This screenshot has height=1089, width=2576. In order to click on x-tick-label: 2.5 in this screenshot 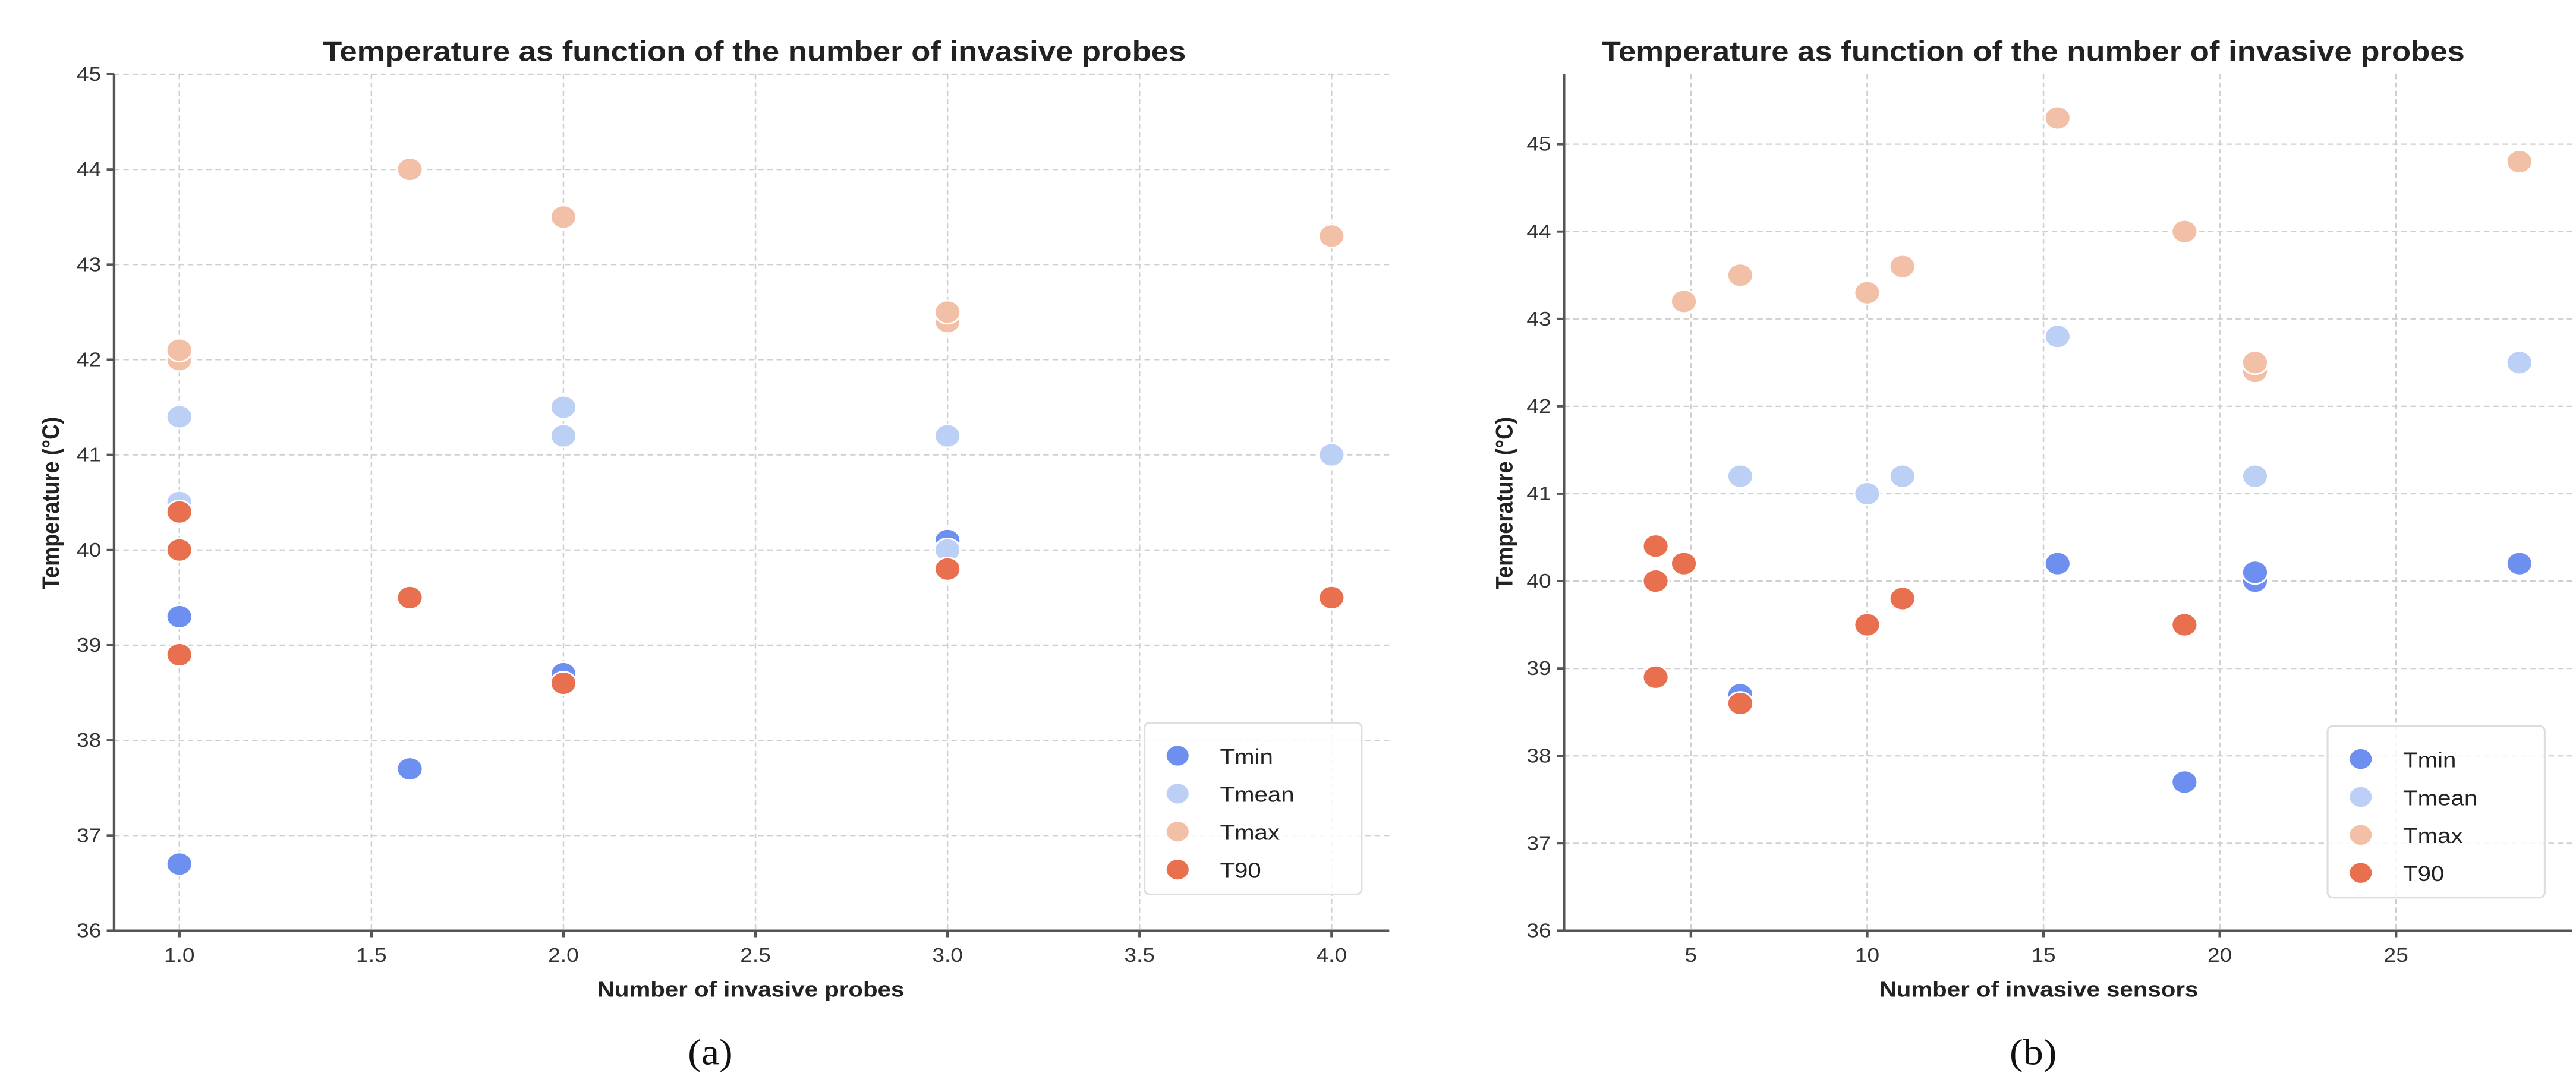, I will do `click(755, 956)`.